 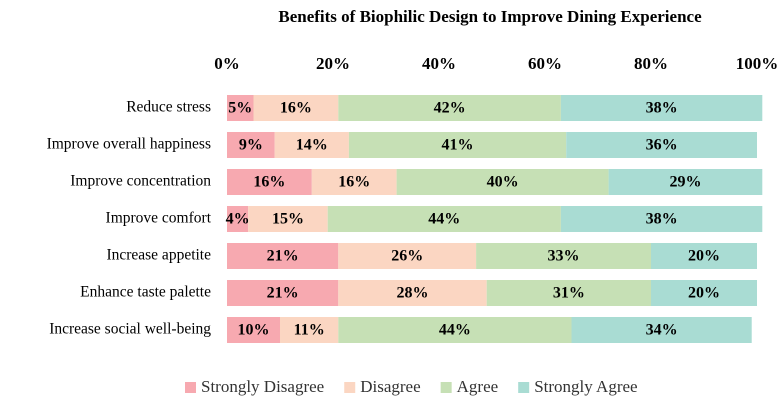 What do you see at coordinates (545, 63) in the screenshot?
I see `x-tick-label: 60%` at bounding box center [545, 63].